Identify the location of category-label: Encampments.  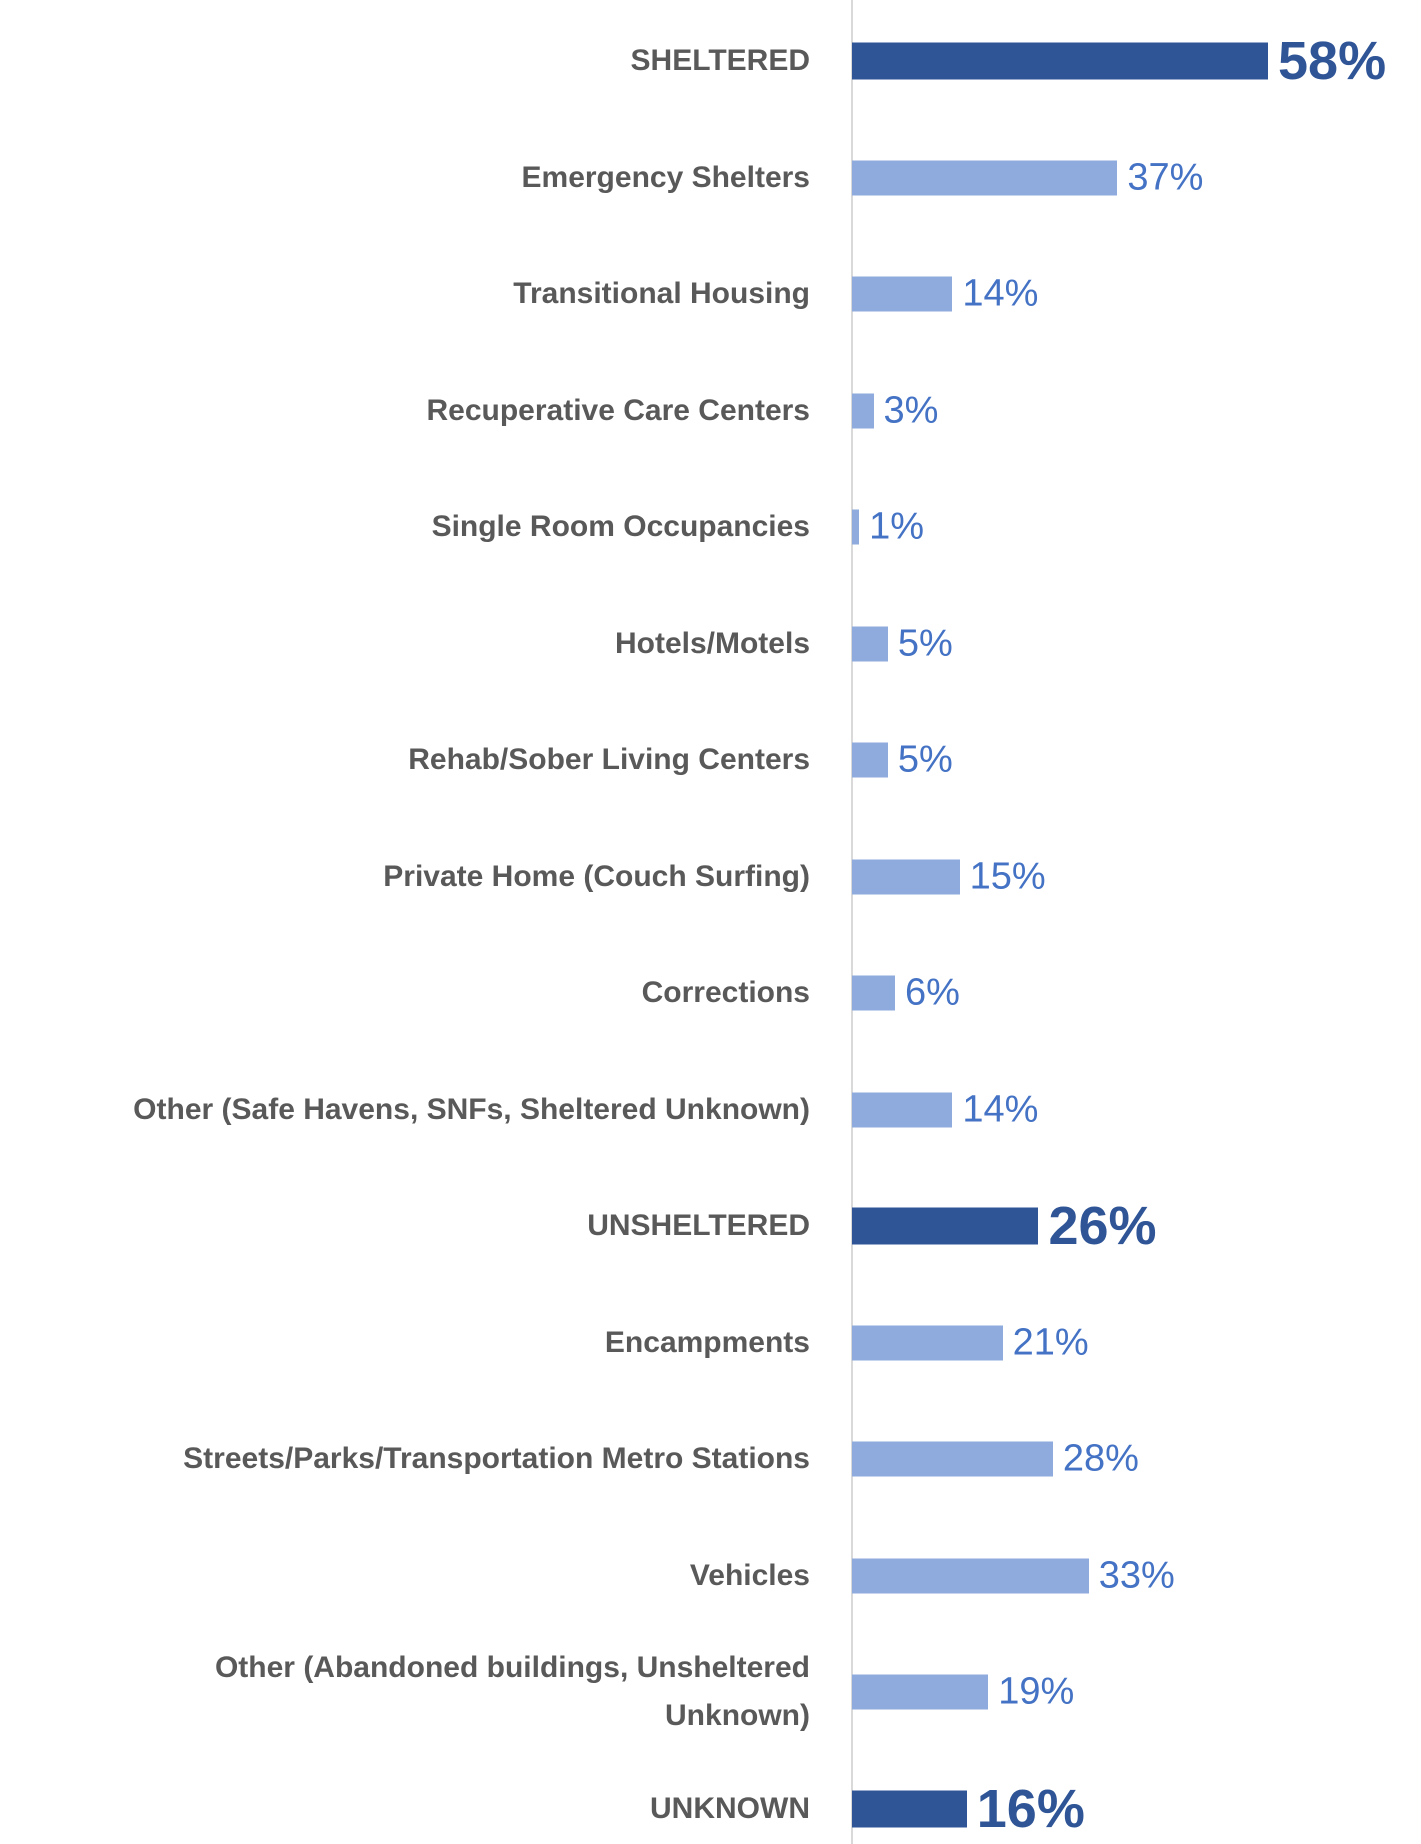
(707, 1342).